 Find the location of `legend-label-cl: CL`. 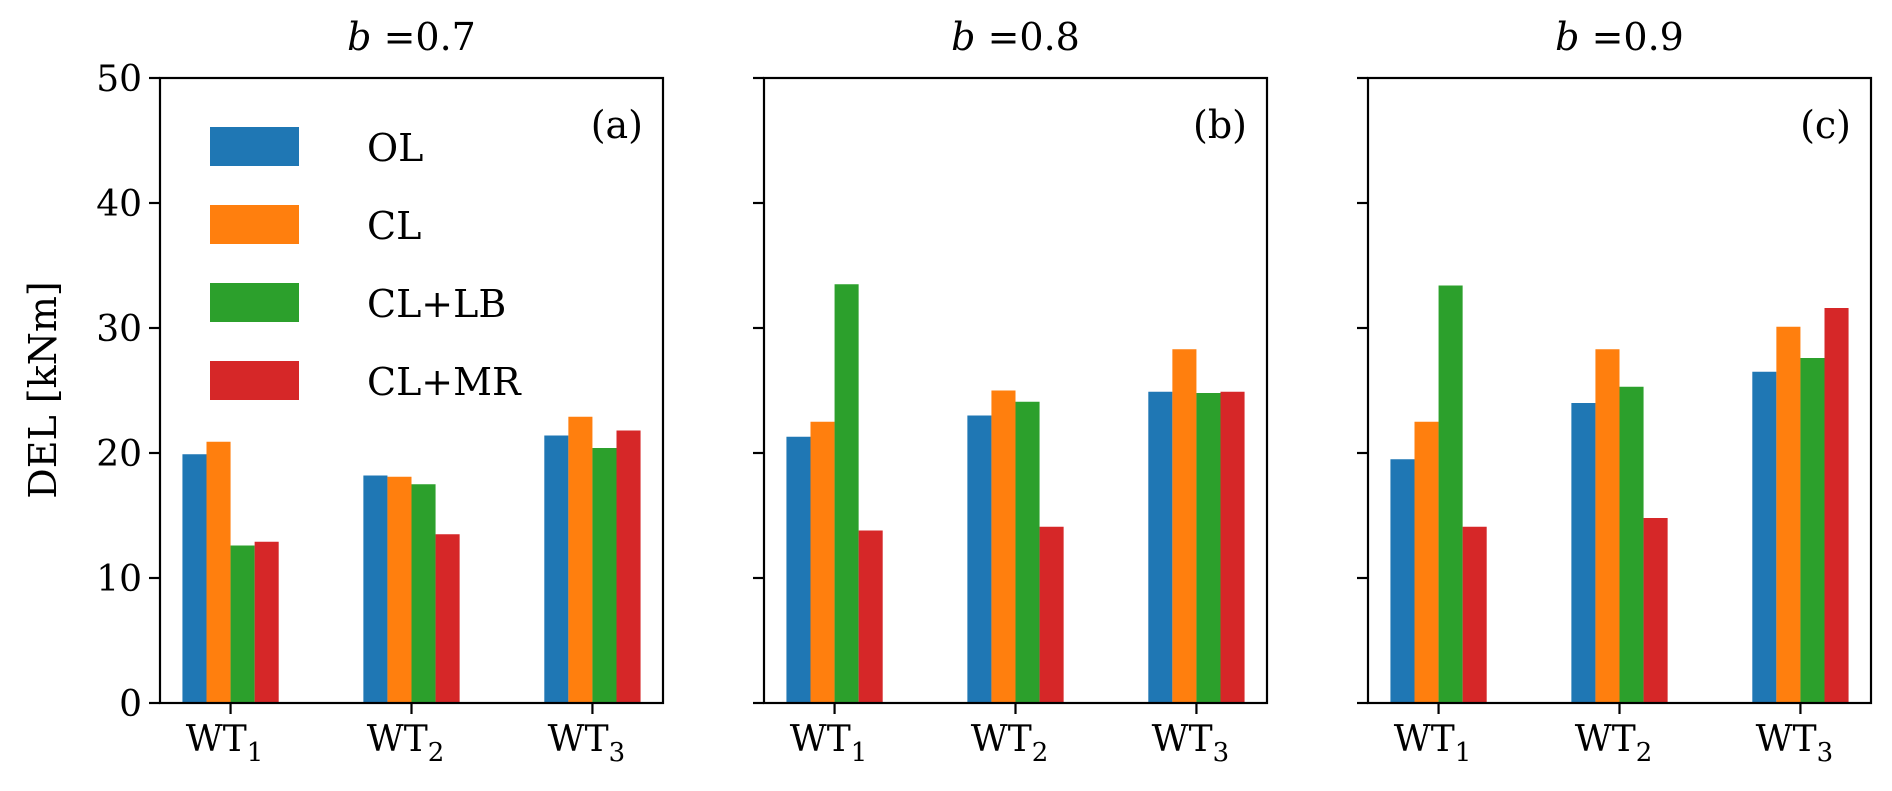

legend-label-cl: CL is located at coordinates (394, 226).